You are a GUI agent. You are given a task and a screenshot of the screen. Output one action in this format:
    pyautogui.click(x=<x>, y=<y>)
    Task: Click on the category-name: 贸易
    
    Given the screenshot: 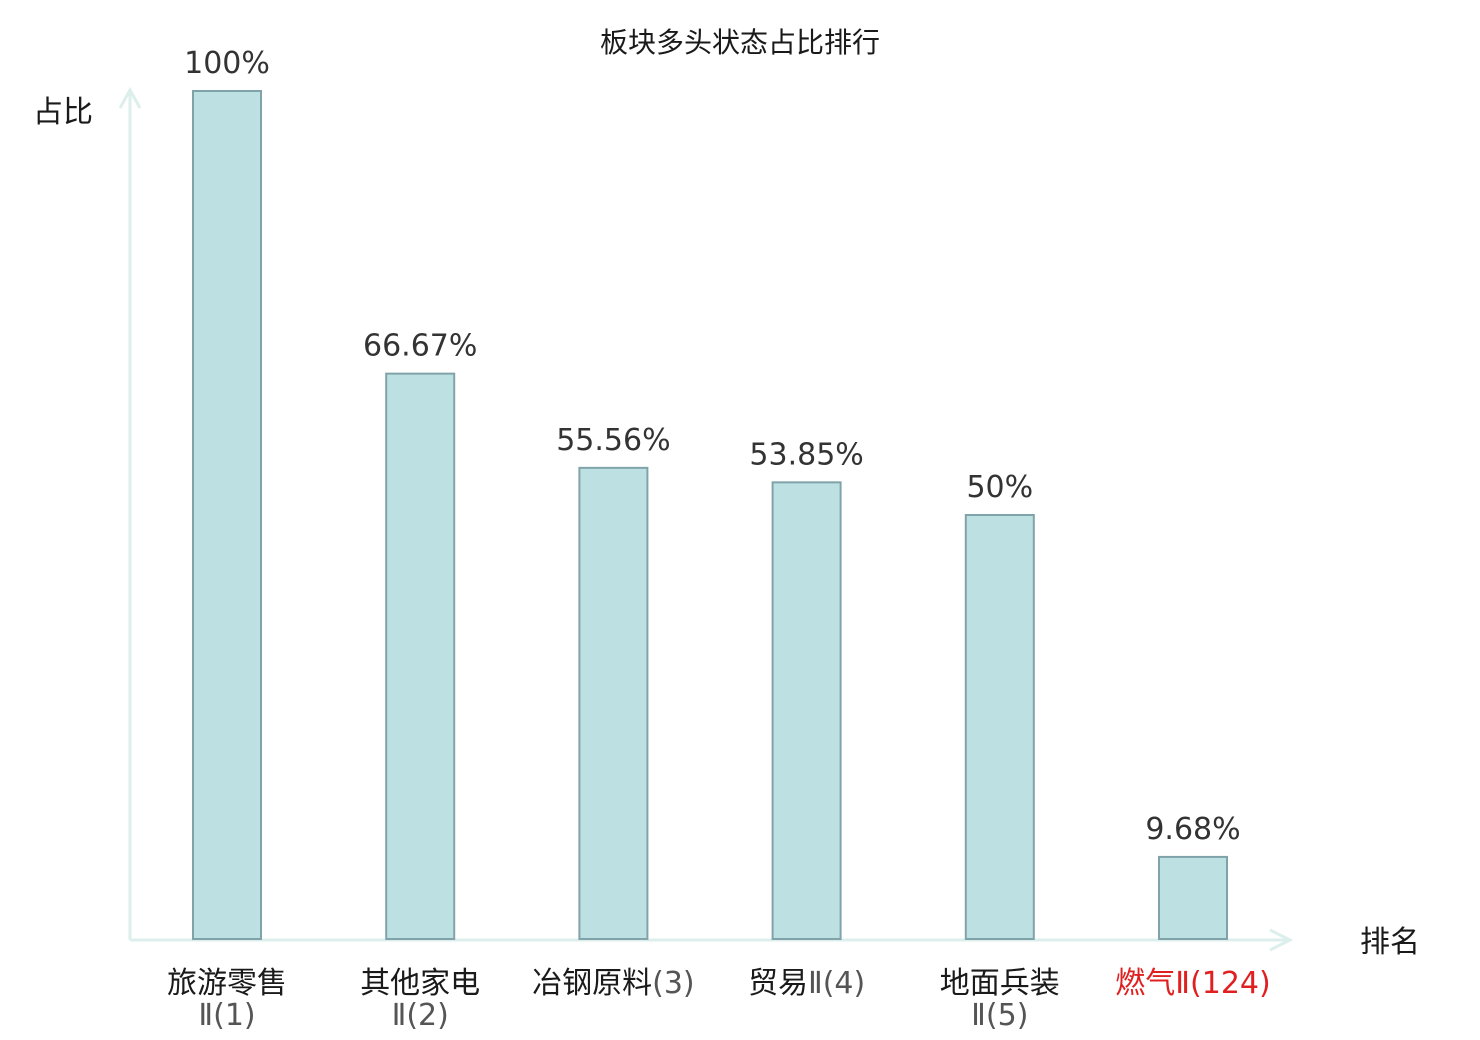 What is the action you would take?
    pyautogui.click(x=778, y=983)
    